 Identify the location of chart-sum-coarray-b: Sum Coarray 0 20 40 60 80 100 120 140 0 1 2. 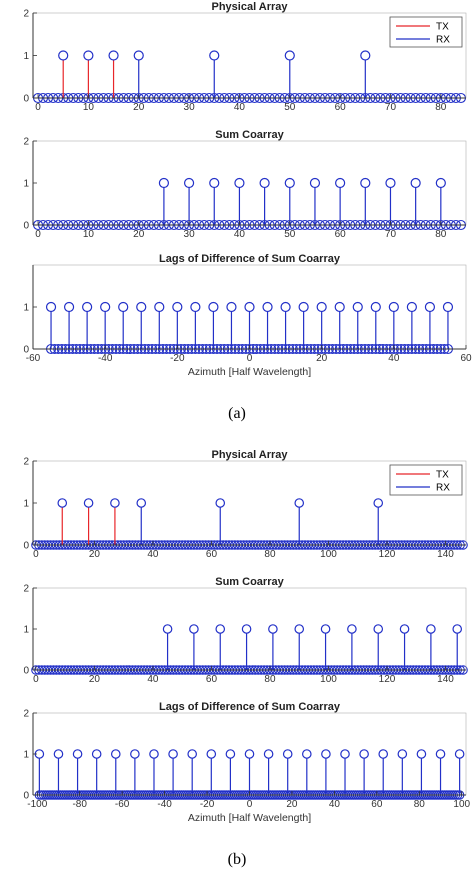
(245, 630).